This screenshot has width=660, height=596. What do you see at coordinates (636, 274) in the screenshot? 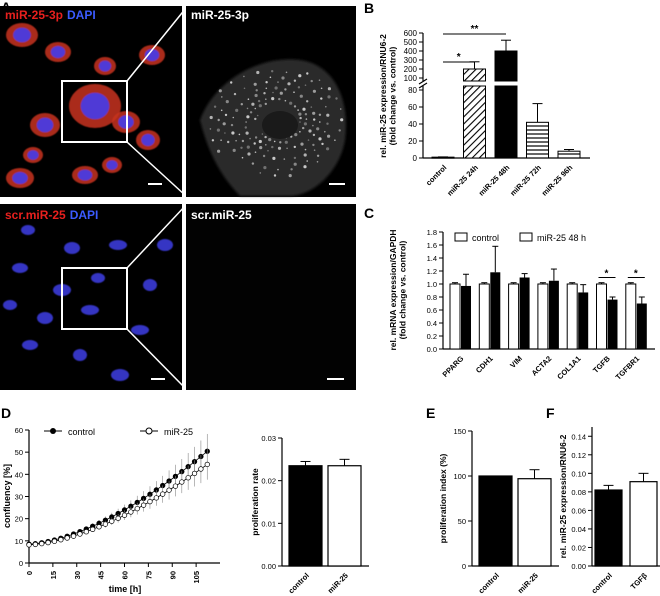
I see `significance-marker: *` at bounding box center [636, 274].